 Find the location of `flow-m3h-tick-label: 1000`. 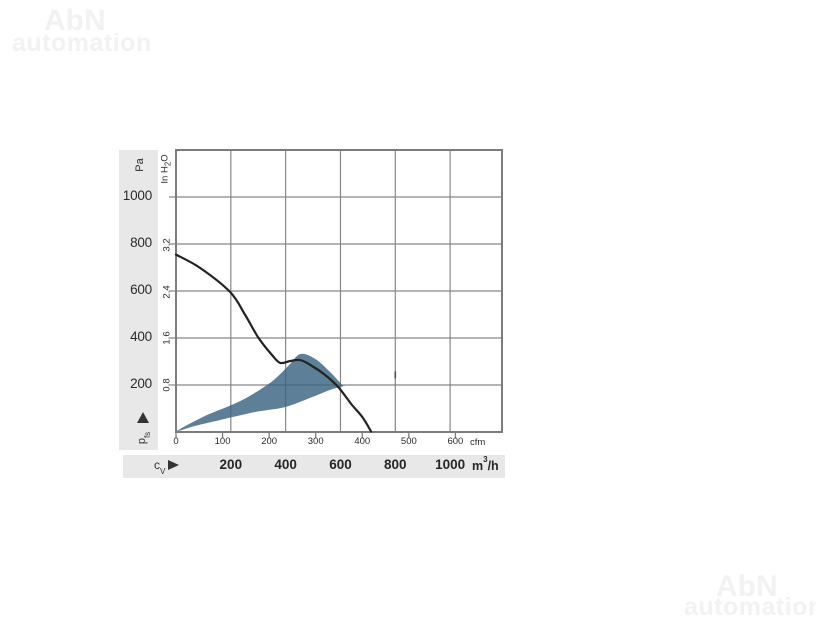

flow-m3h-tick-label: 1000 is located at coordinates (450, 464).